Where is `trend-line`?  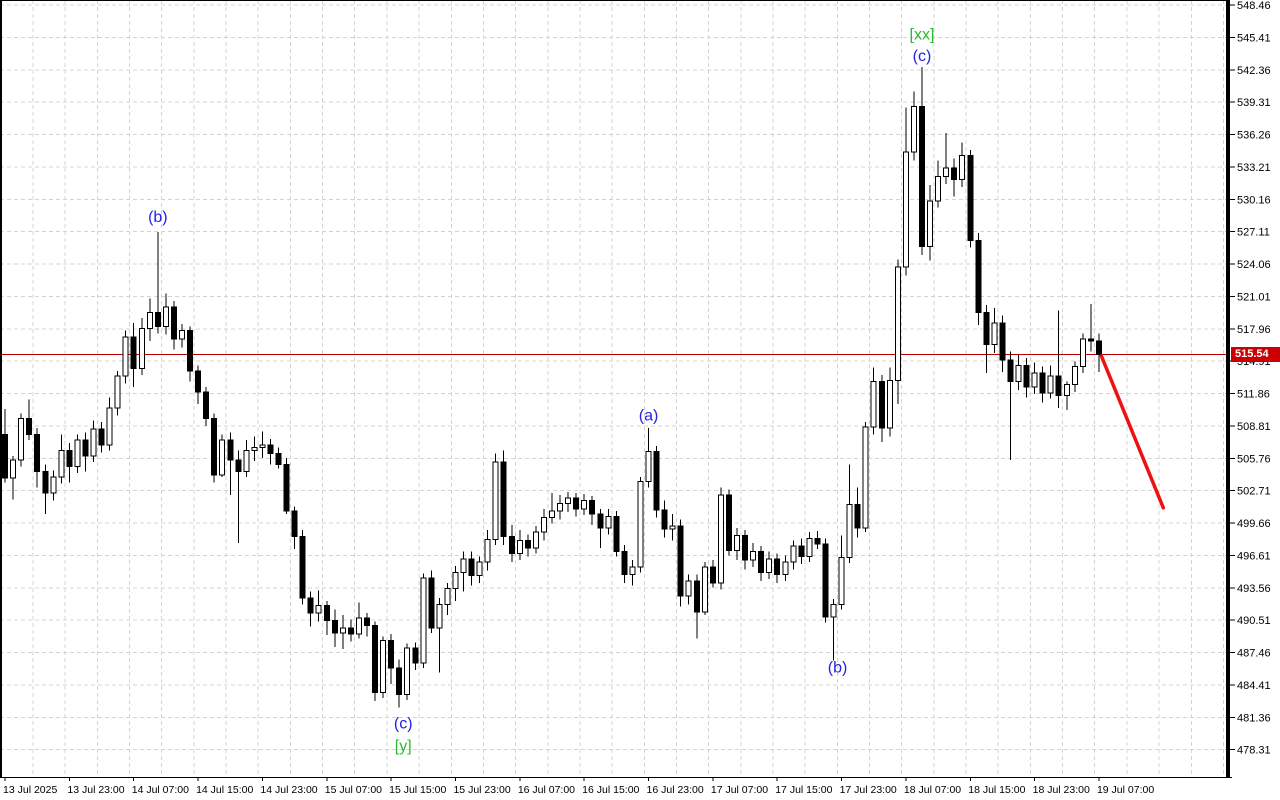 trend-line is located at coordinates (1132, 432).